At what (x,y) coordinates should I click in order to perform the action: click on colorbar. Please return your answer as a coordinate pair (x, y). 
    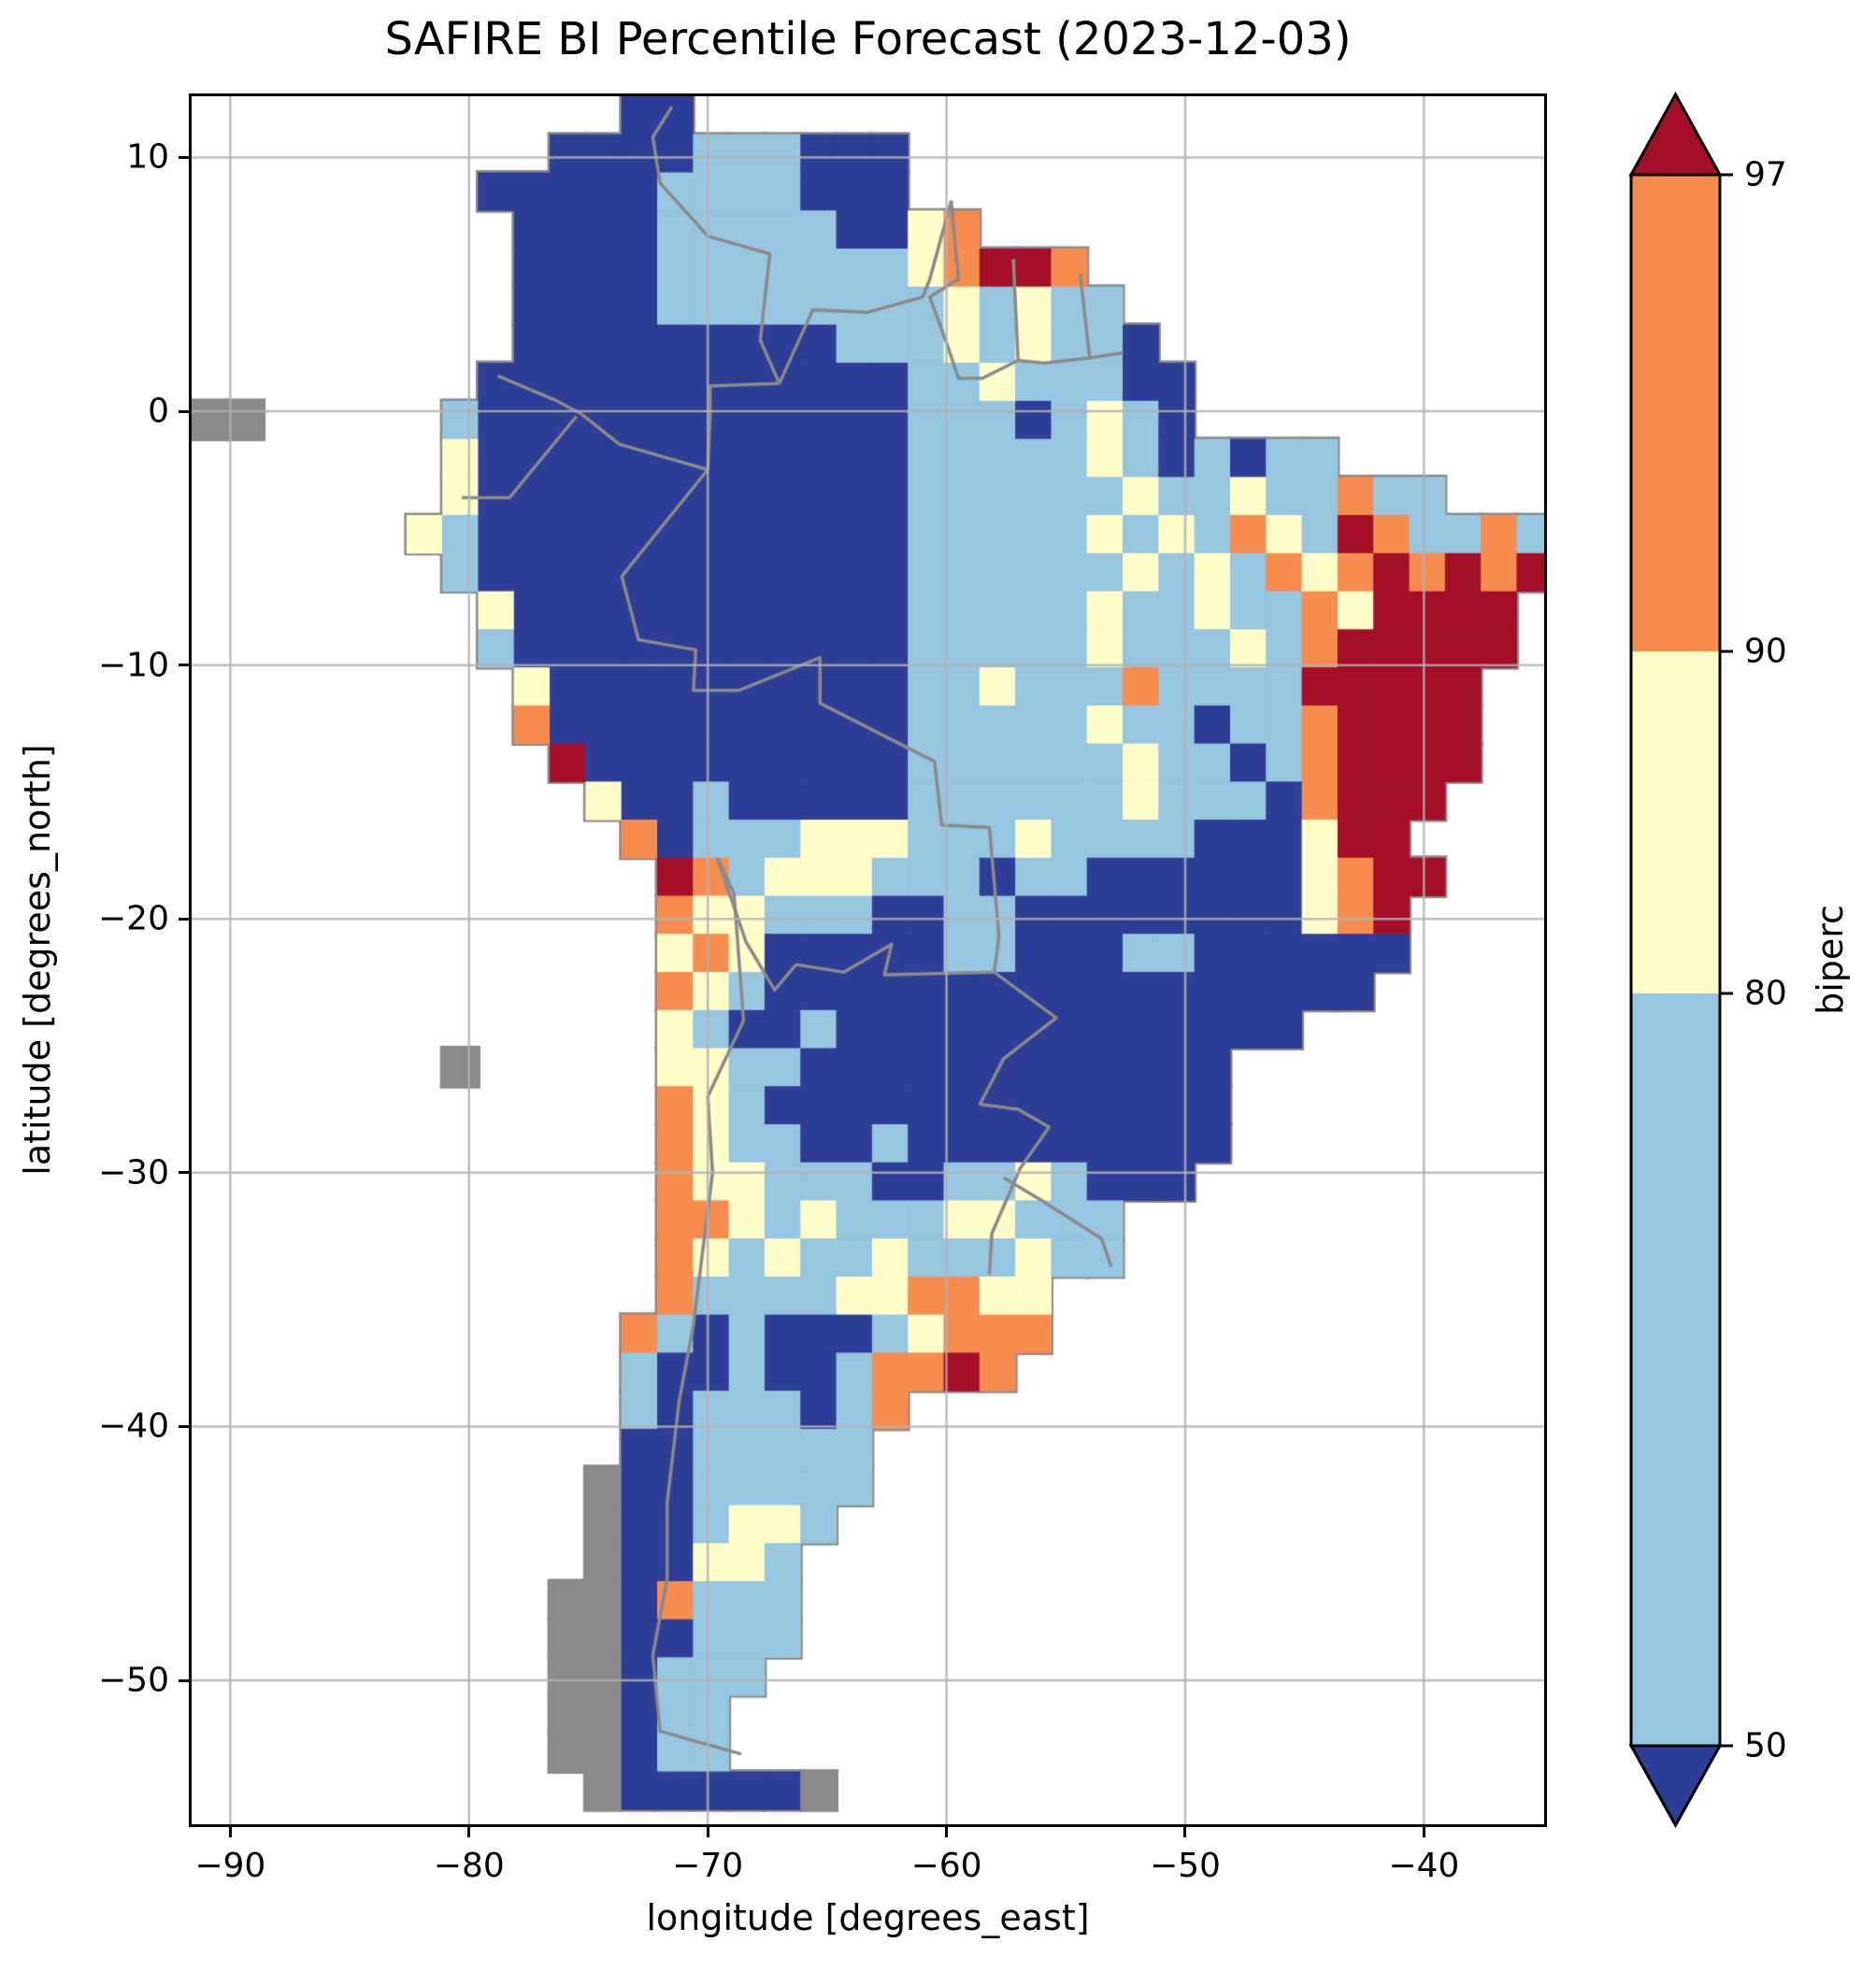
    Looking at the image, I should click on (1681, 960).